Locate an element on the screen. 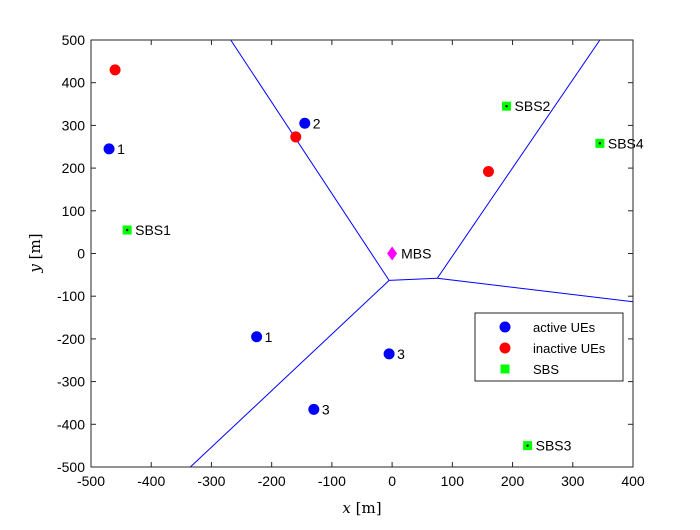 The height and width of the screenshot is (530, 700). point-label: SBS4 is located at coordinates (626, 143).